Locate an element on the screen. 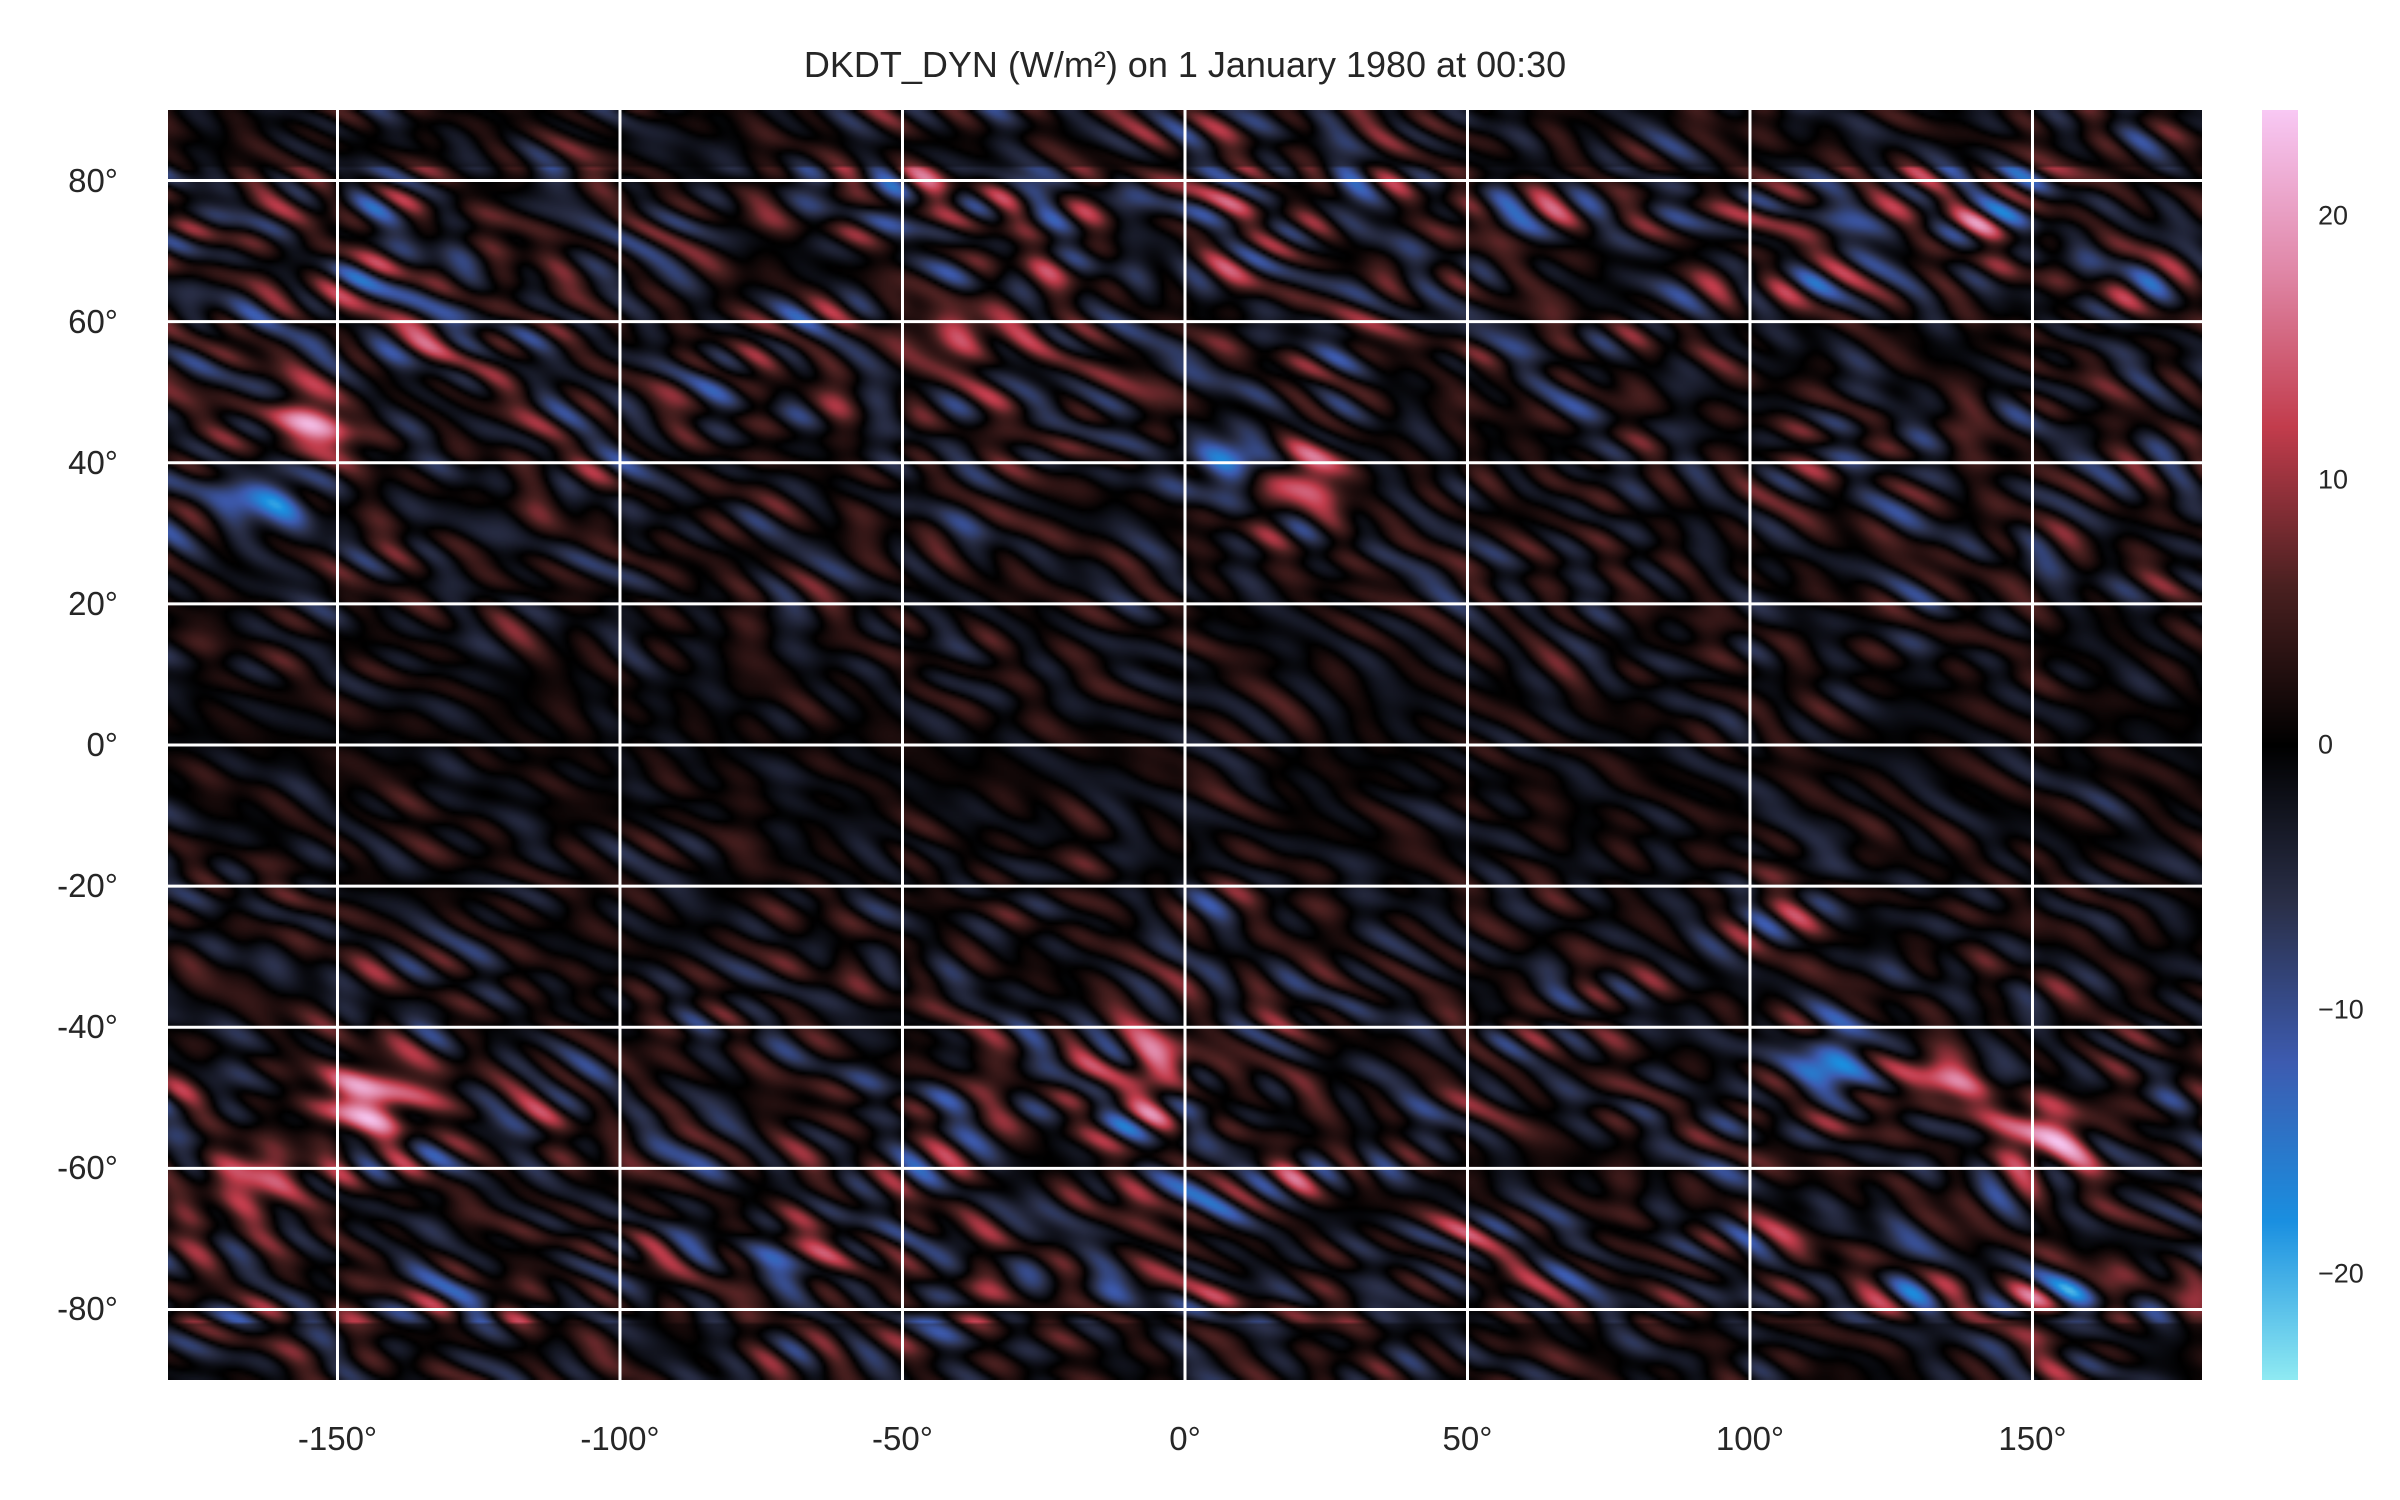 This screenshot has width=2400, height=1500. x-tick-label: 150° is located at coordinates (2032, 1438).